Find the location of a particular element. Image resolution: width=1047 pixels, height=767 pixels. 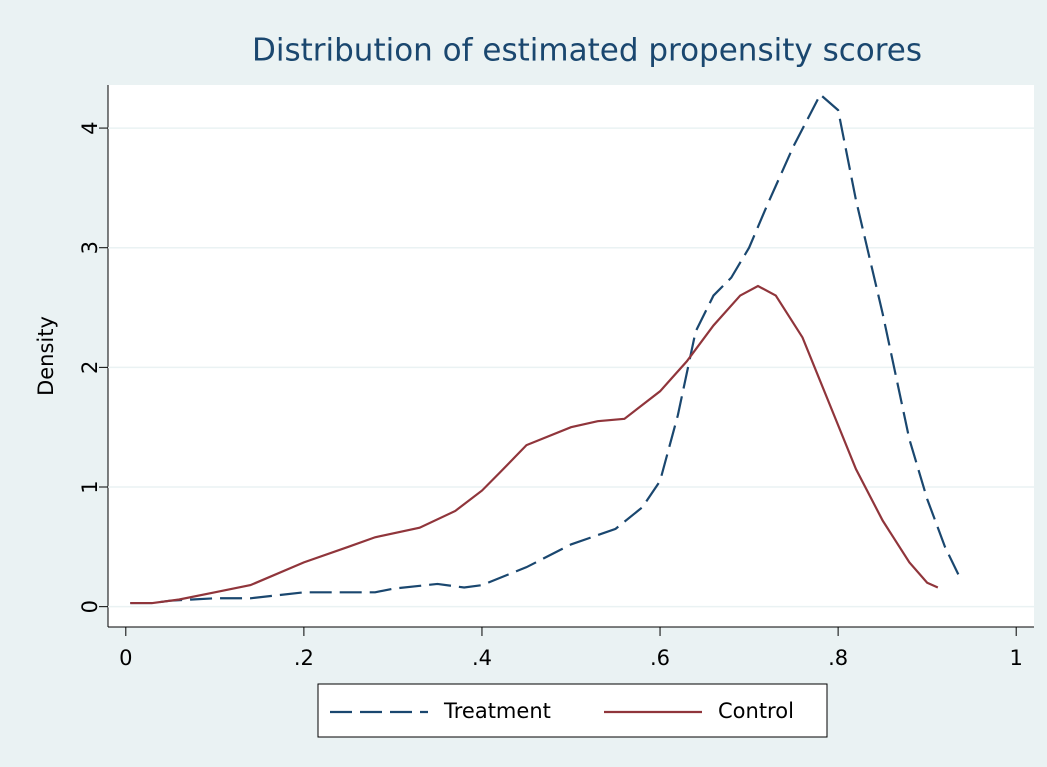

x-tick-label: .6 is located at coordinates (660, 658).